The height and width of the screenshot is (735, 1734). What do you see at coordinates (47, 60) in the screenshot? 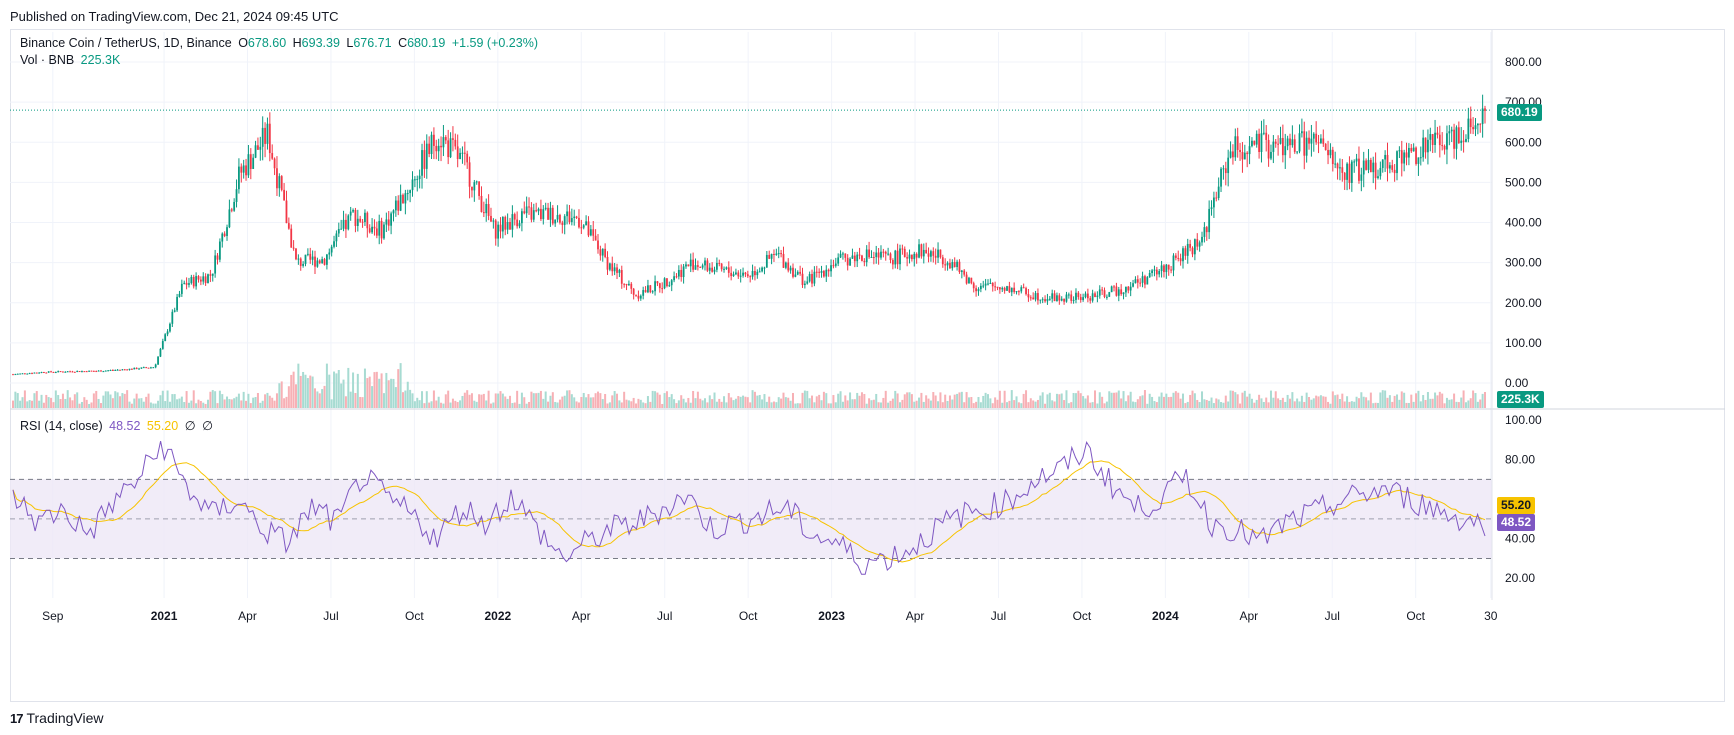
I see `volume-label: Vol · BNB` at bounding box center [47, 60].